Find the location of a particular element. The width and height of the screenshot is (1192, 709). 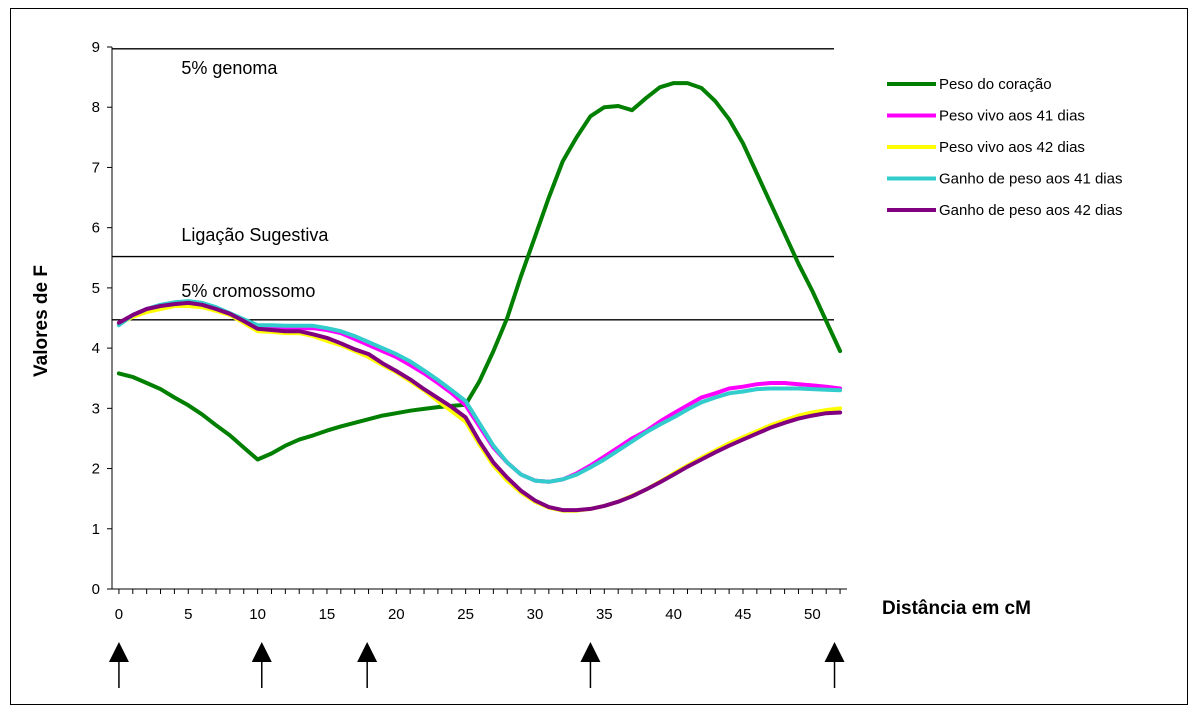

y-tick-label: 4 is located at coordinates (96, 348).